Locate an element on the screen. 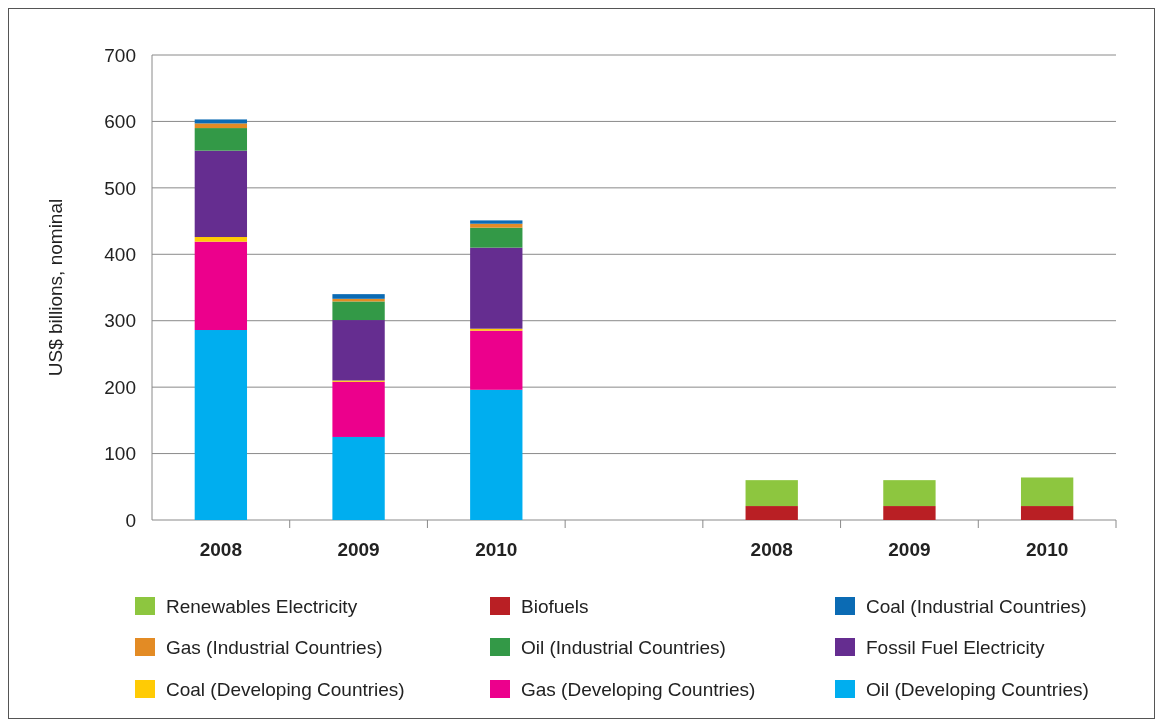 This screenshot has width=1163, height=727. y-tick-label: 200 is located at coordinates (120, 387).